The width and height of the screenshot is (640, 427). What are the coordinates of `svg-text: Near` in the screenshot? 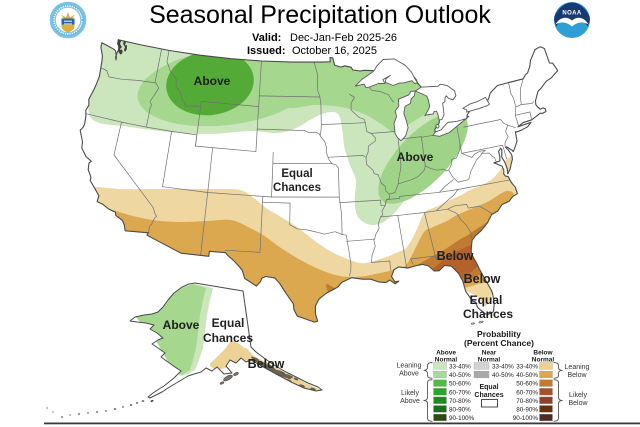 It's located at (489, 353).